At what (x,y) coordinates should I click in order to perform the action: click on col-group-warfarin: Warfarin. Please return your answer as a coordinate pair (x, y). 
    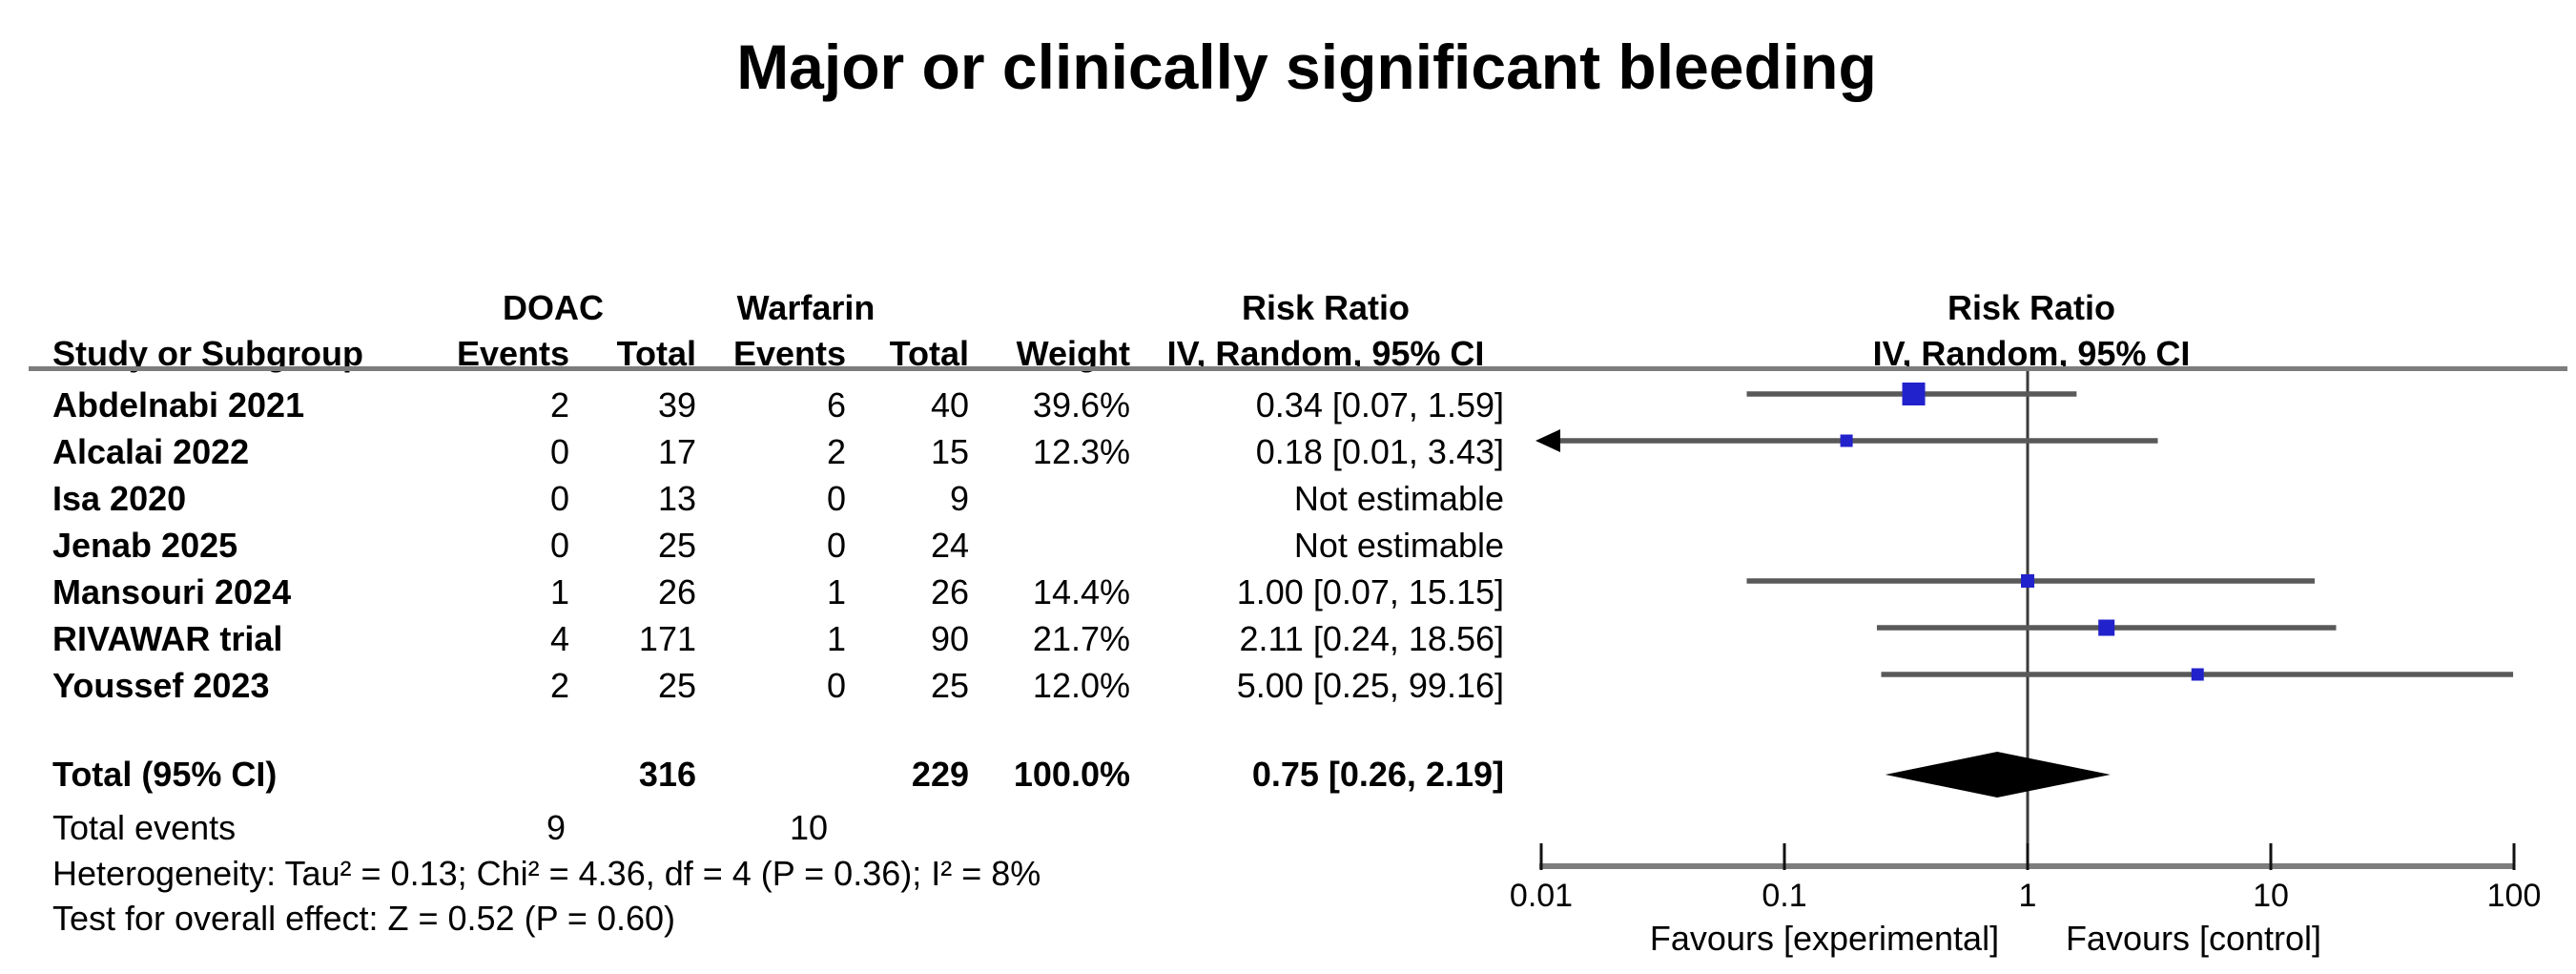
    Looking at the image, I should click on (806, 308).